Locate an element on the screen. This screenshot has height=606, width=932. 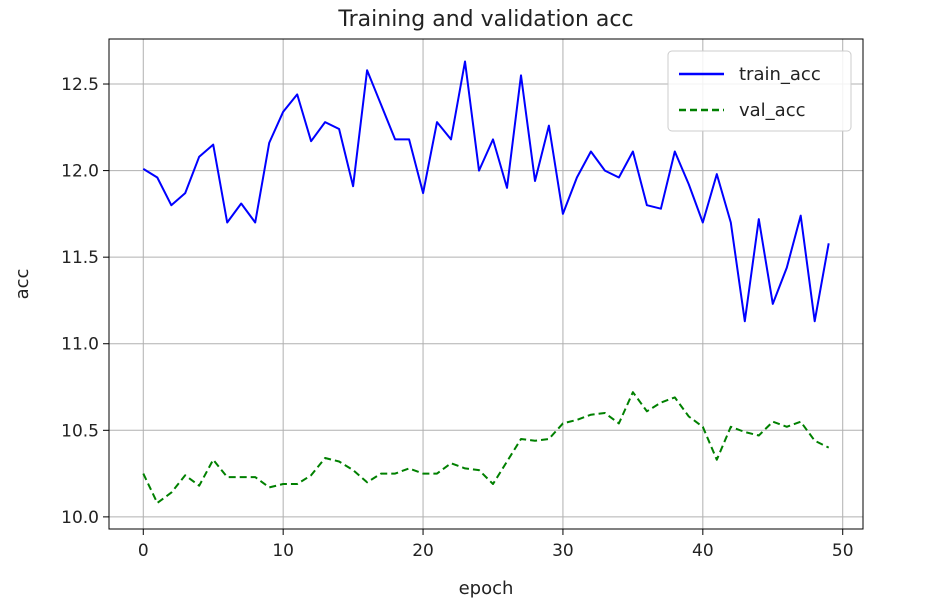
x-tick-label: 10 is located at coordinates (283, 551).